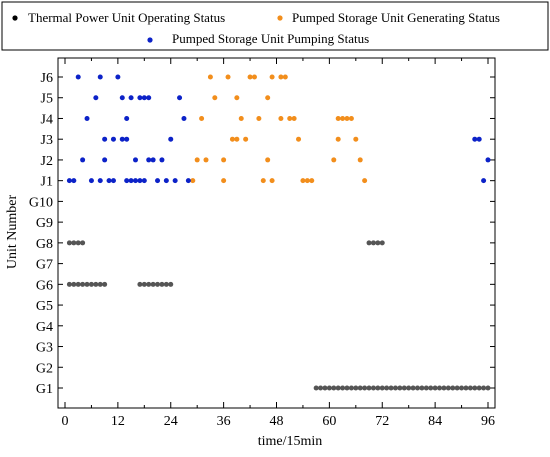  Describe the element at coordinates (237, 98) in the screenshot. I see `point-generating-j5-t39` at that location.